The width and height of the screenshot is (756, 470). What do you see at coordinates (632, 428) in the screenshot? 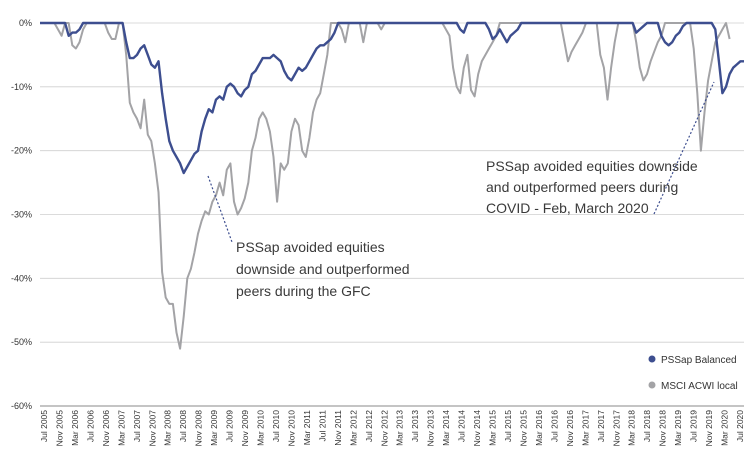
I see `x-tick-label: Mar 2018` at bounding box center [632, 428].